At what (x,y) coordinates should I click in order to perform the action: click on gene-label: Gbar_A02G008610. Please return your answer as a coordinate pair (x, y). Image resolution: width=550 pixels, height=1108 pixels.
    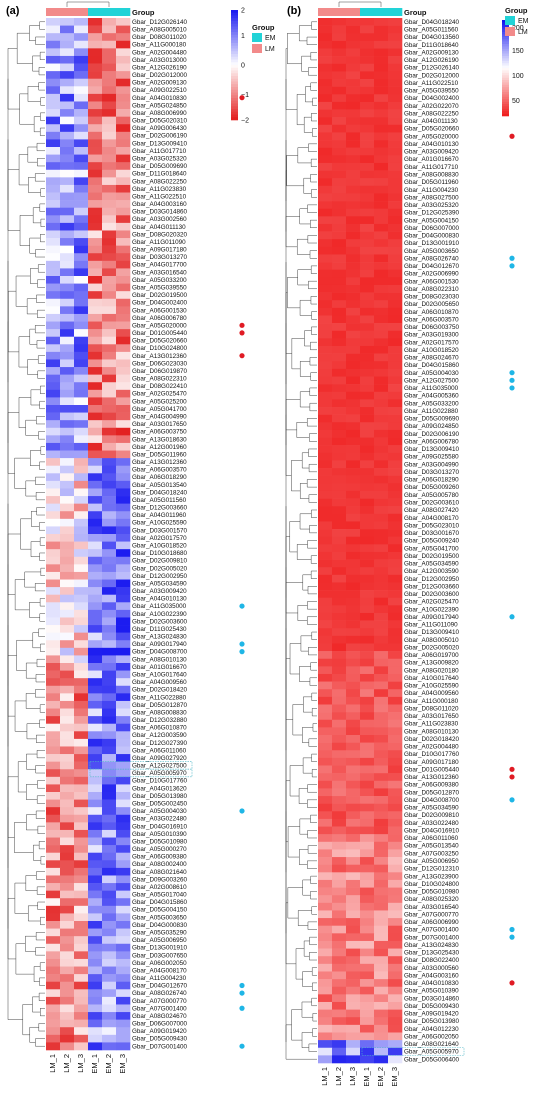
    Looking at the image, I should click on (159, 887).